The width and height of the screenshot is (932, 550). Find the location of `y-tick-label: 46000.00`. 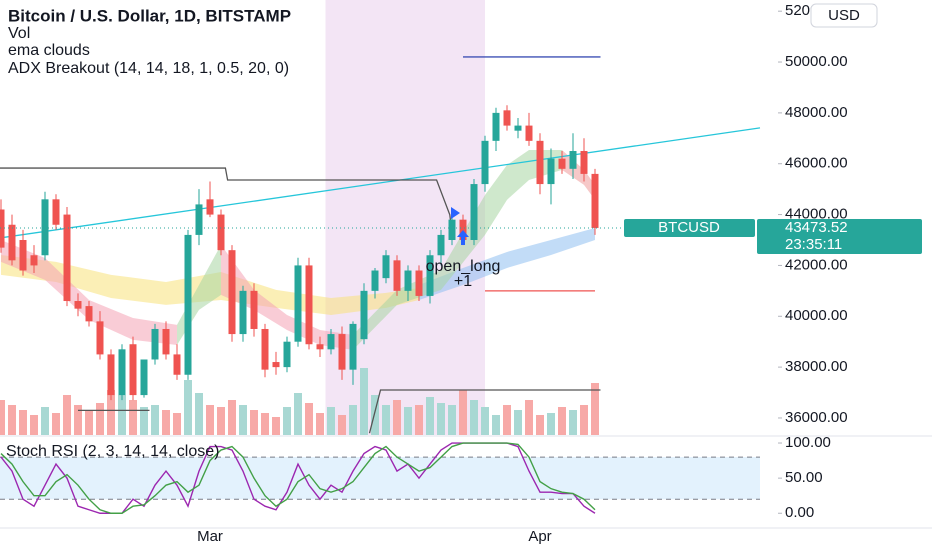

y-tick-label: 46000.00 is located at coordinates (816, 163).